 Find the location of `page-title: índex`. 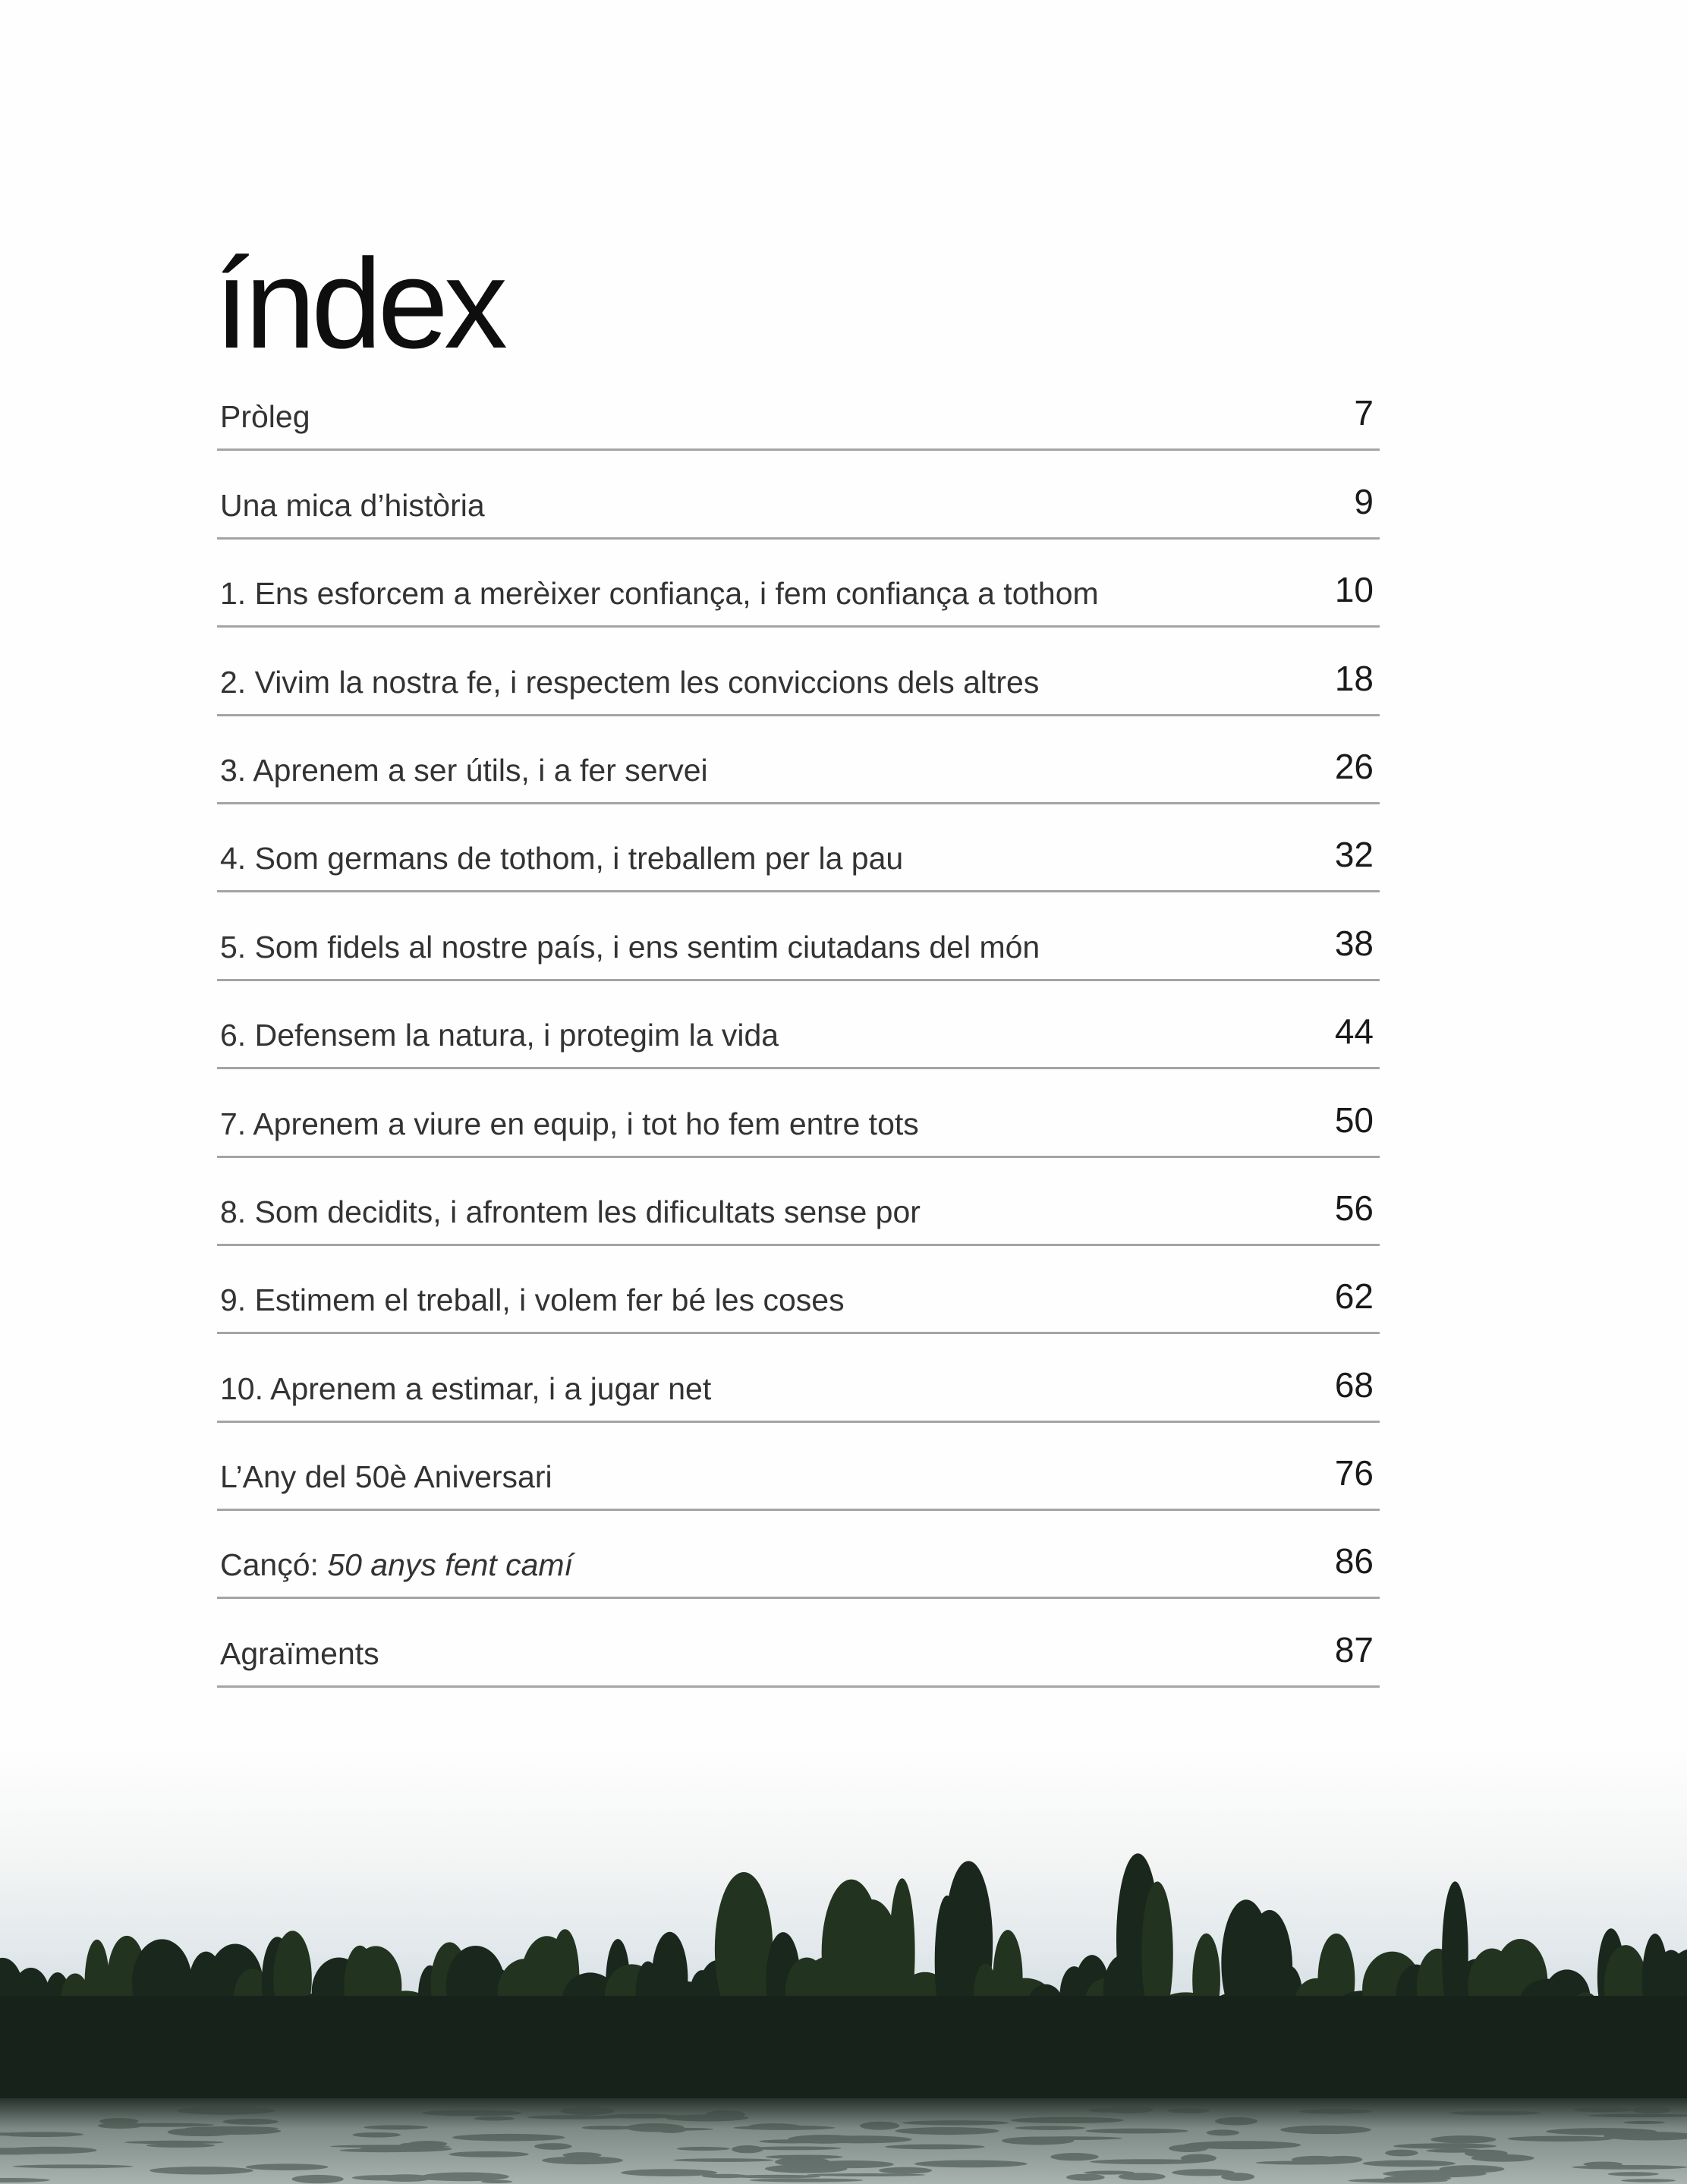

page-title: índex is located at coordinates (361, 303).